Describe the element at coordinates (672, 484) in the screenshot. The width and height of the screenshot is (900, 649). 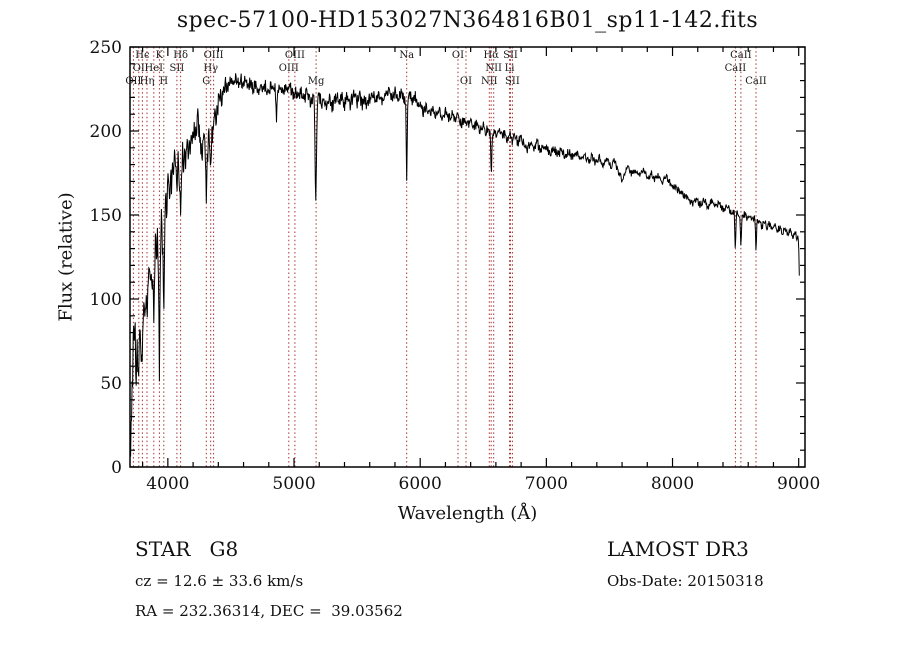
I see `x-tick-label: 8000` at that location.